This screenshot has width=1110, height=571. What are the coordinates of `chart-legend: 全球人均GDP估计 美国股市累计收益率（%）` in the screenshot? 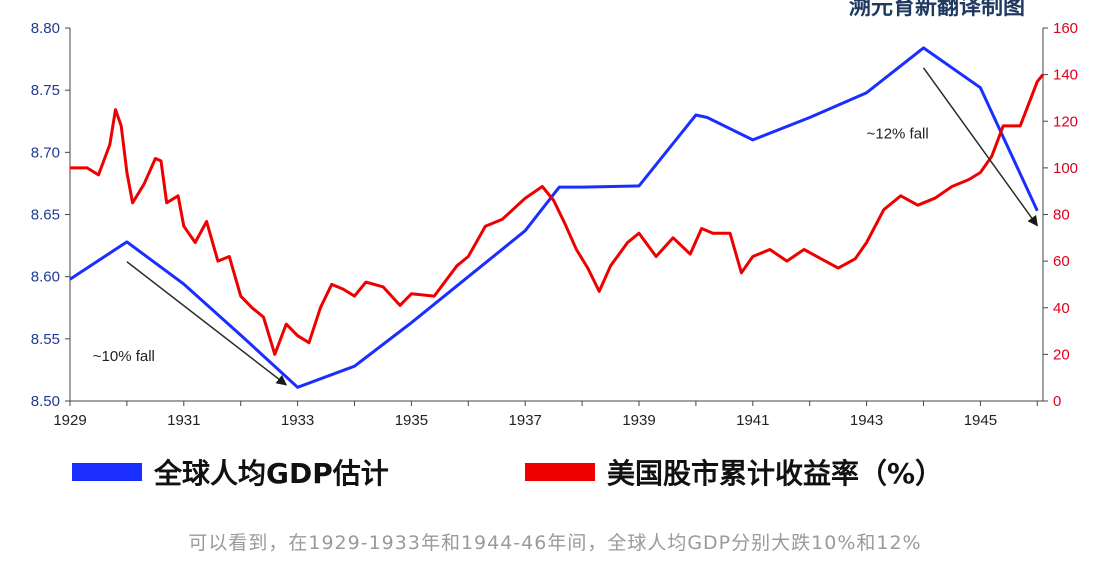 It's located at (555, 472).